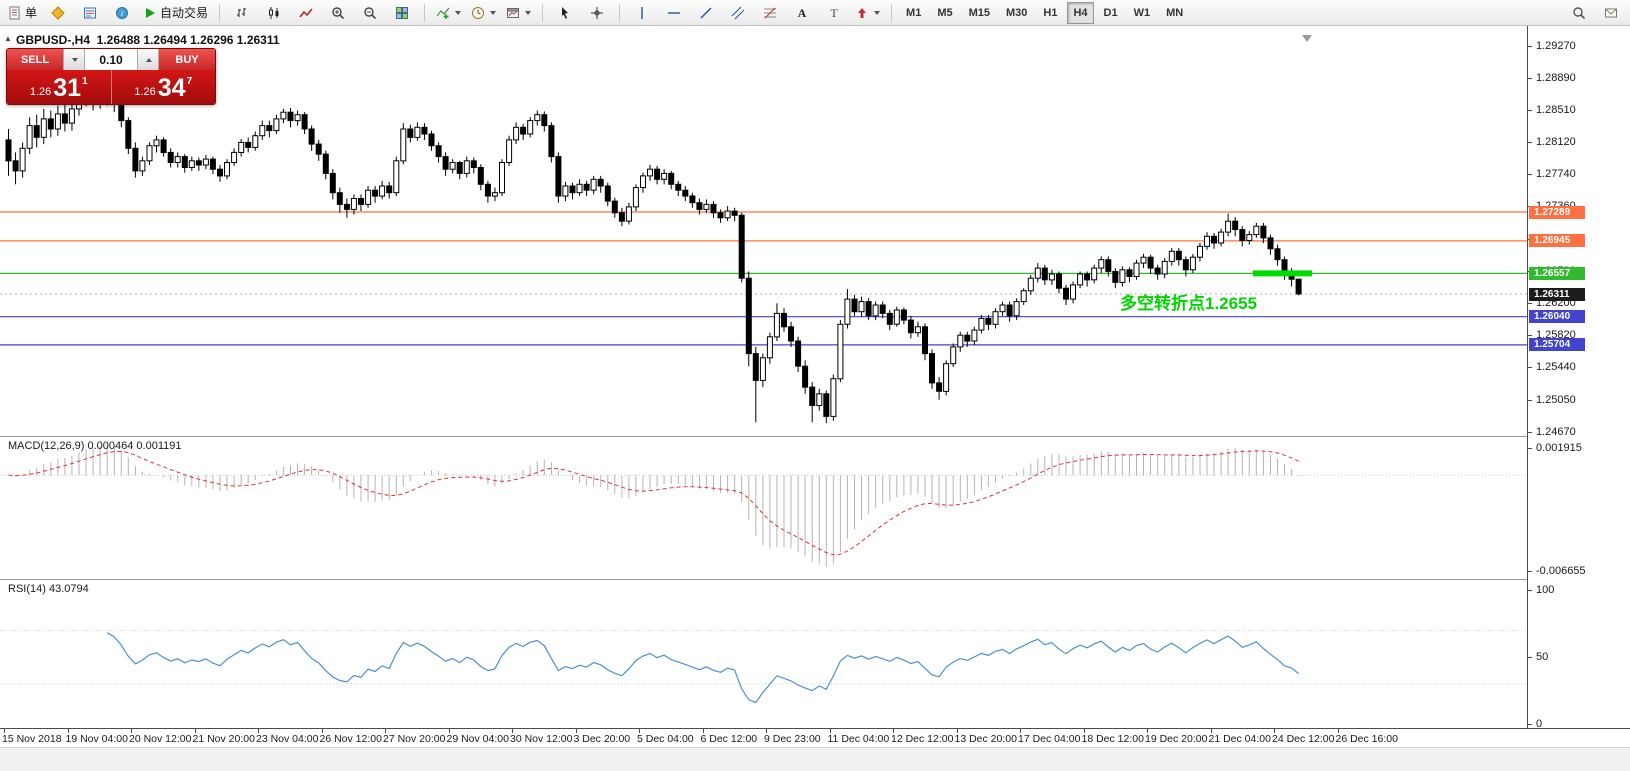  Describe the element at coordinates (770, 13) in the screenshot. I see `fibonacci-button` at that location.